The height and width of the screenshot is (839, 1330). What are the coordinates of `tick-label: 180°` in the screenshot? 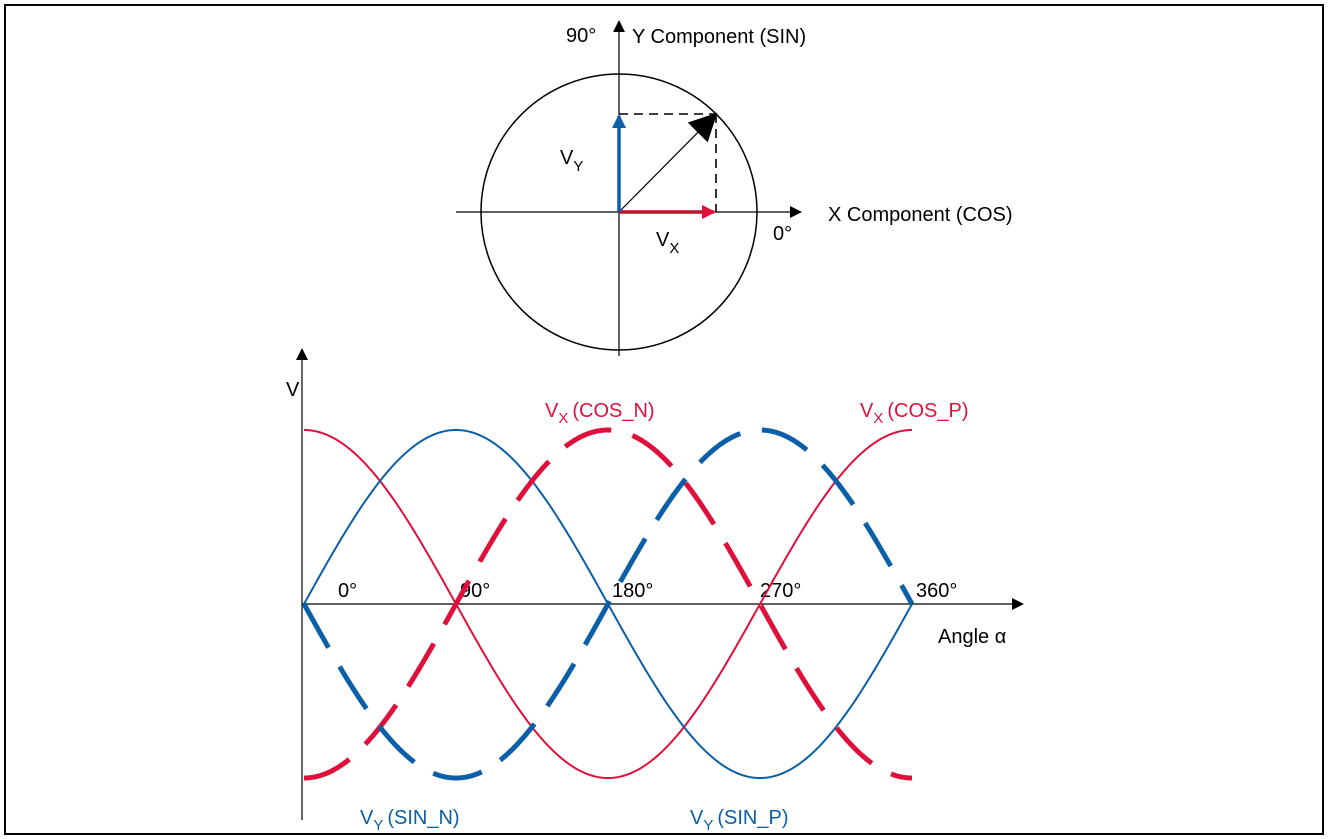 It's located at (632, 591).